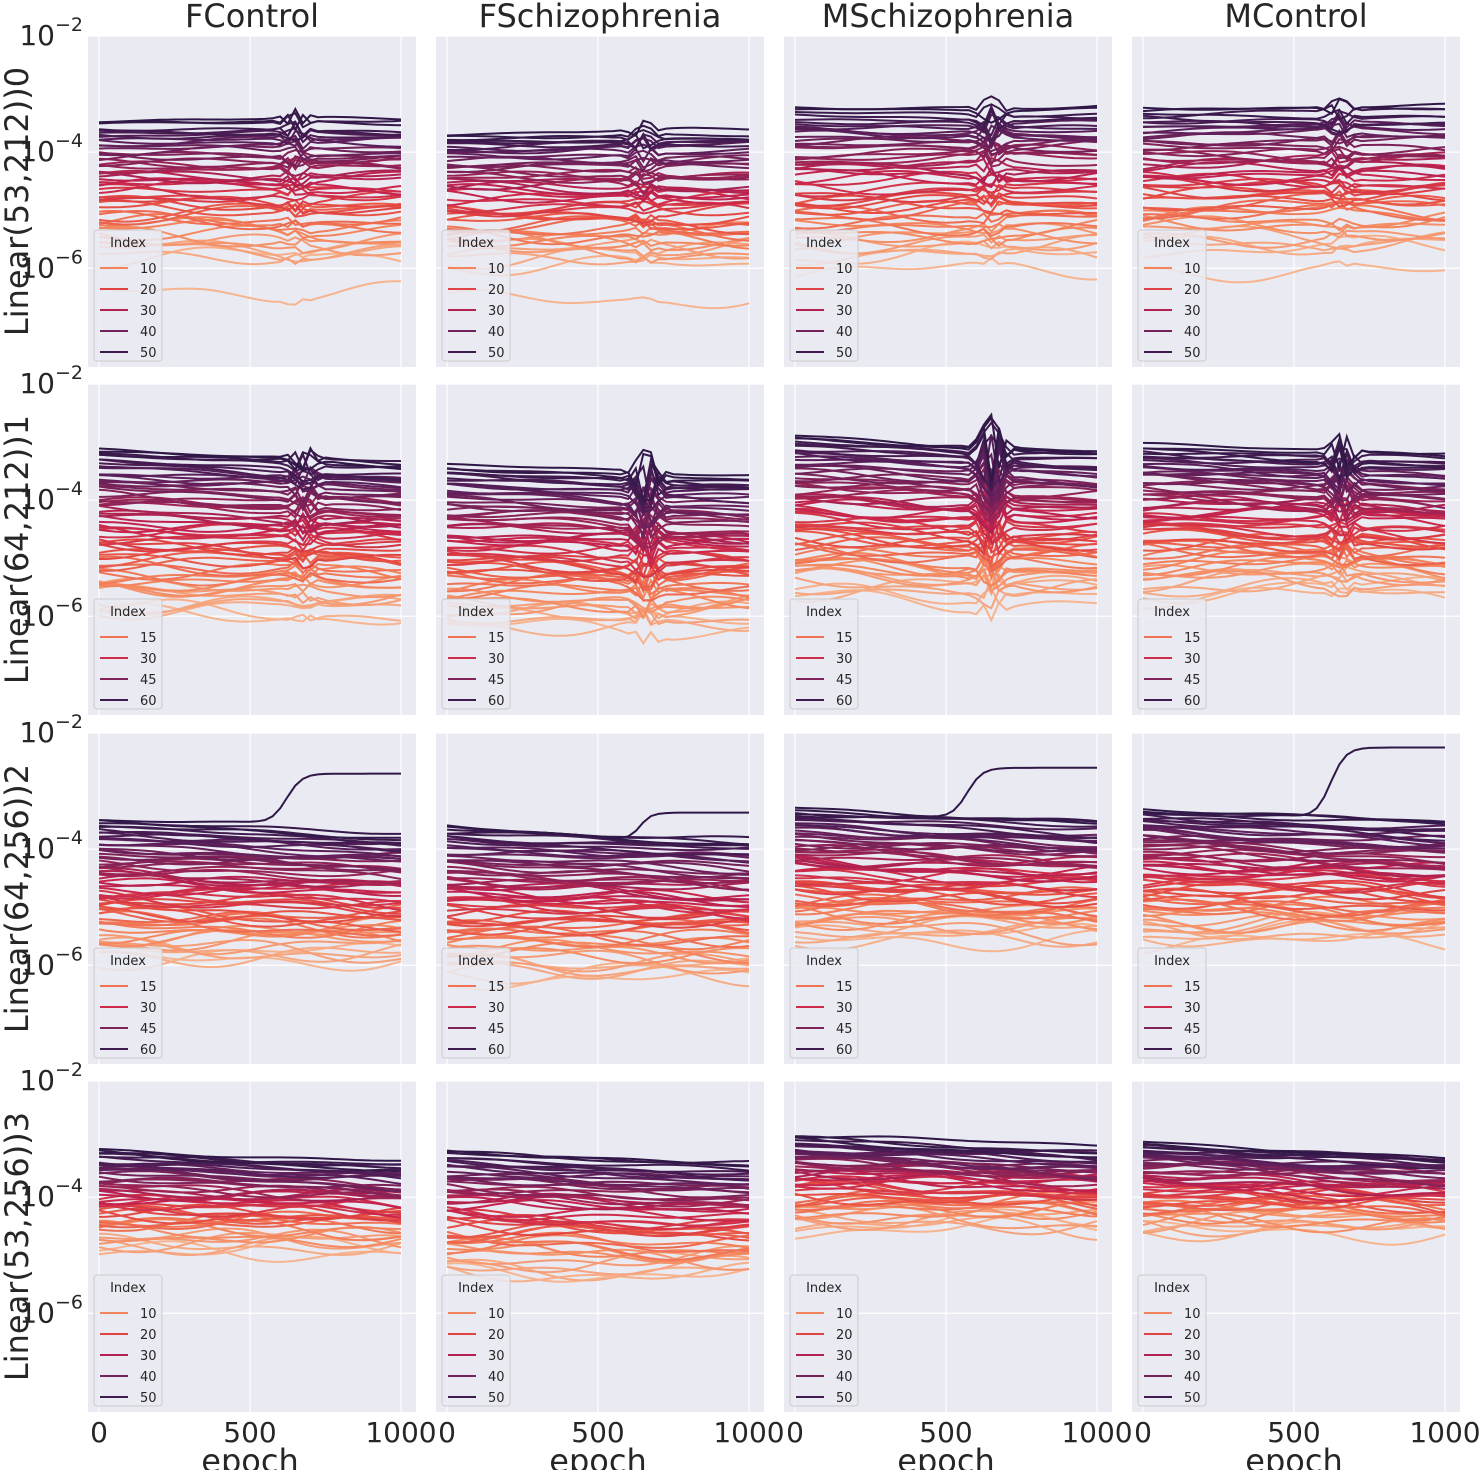 This screenshot has height=1470, width=1479. I want to click on legend-label-50: 50, so click(844, 1398).